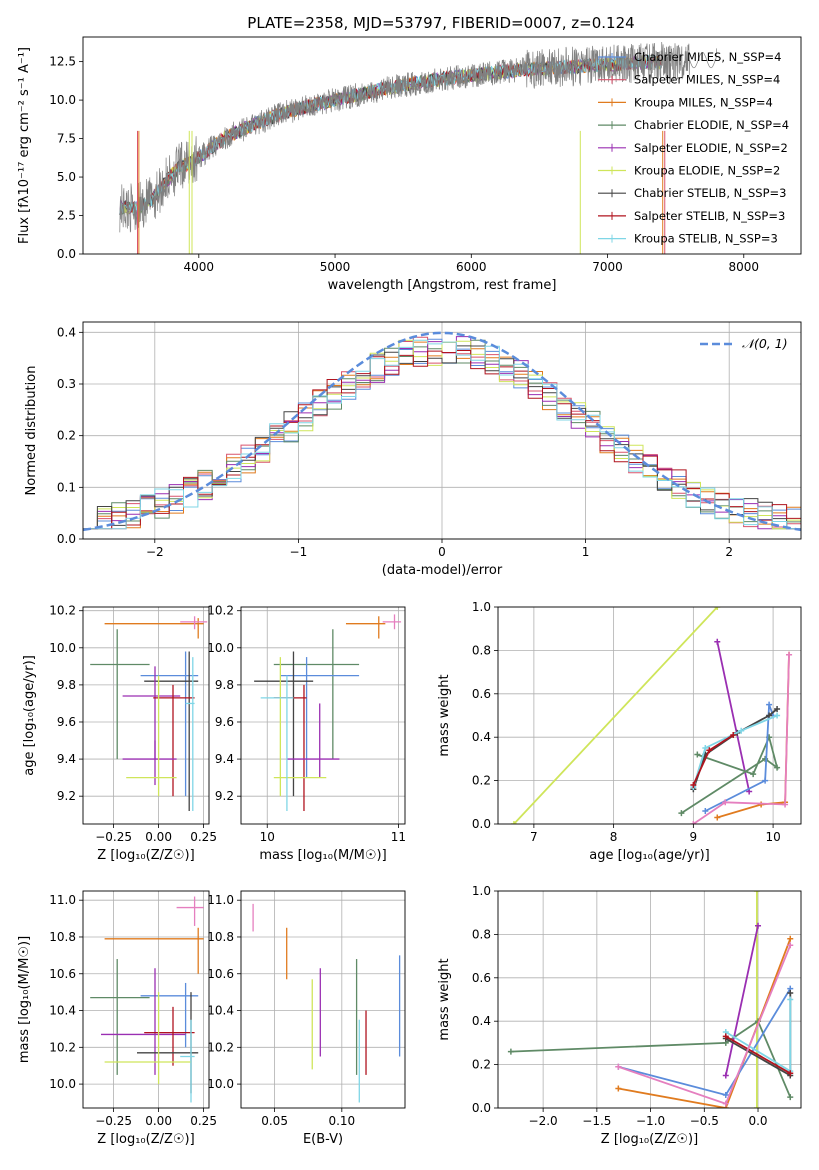 The image size is (819, 1170). Describe the element at coordinates (707, 80) in the screenshot. I see `legend-entry: Salpeter MILES, N_SSP=4` at that location.